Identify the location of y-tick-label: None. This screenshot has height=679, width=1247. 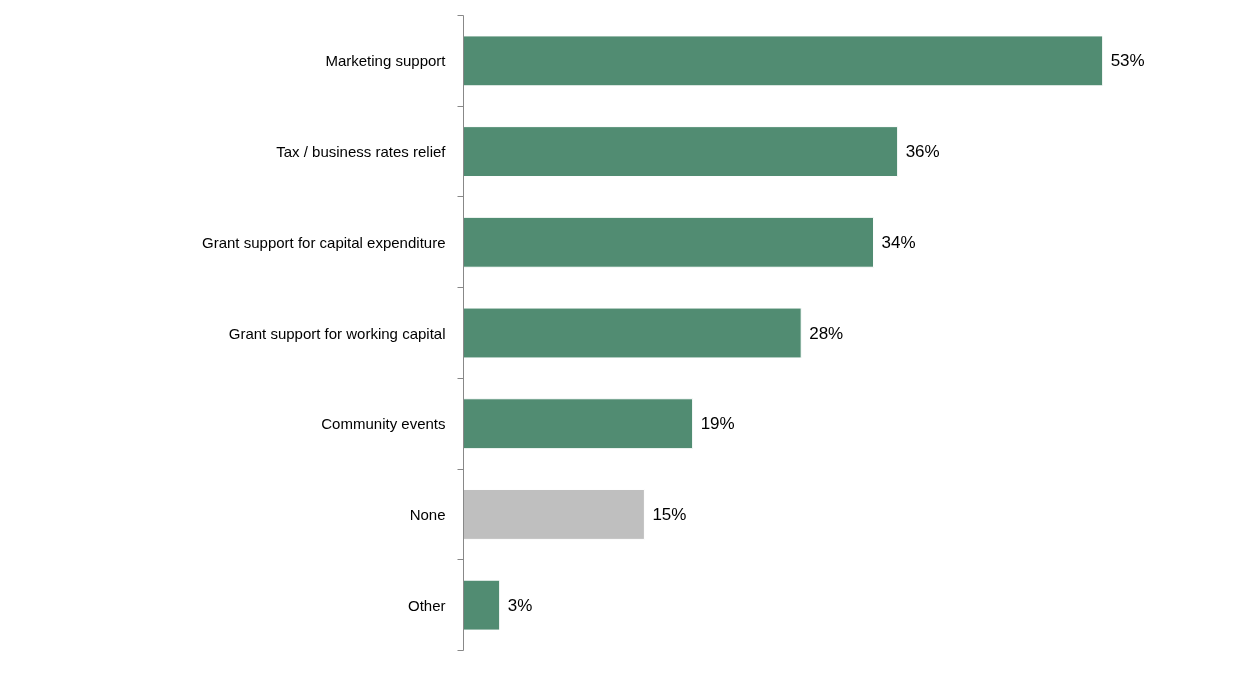
(427, 514).